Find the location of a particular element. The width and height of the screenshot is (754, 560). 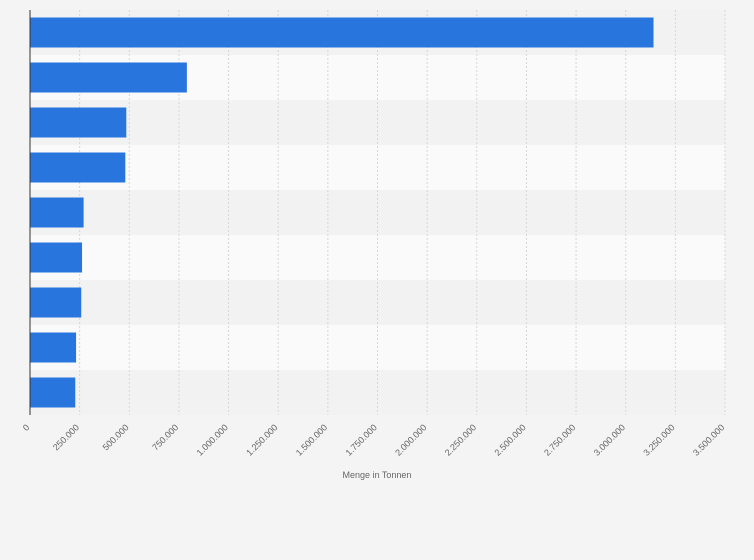

x-tick-label: 2.750.000 is located at coordinates (559, 439).